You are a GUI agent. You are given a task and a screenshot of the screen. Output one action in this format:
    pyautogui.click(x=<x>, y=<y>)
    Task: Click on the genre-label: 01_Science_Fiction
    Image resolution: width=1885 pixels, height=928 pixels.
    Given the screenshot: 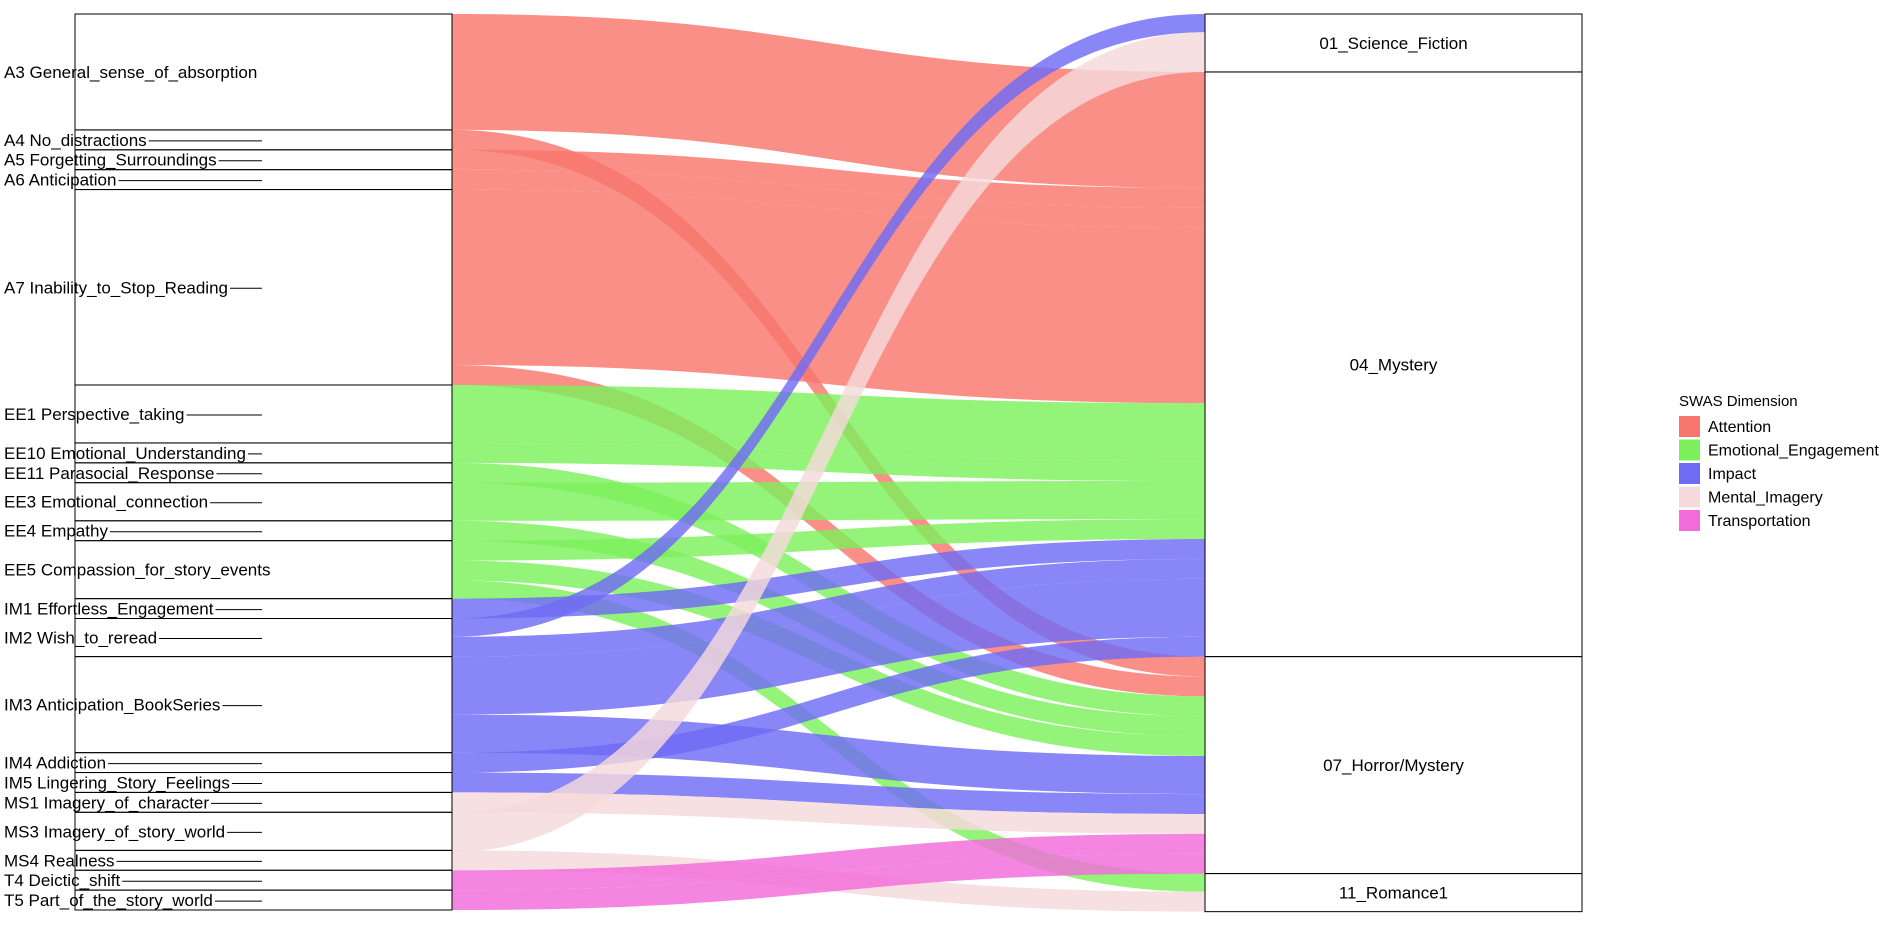 What is the action you would take?
    pyautogui.click(x=1393, y=43)
    